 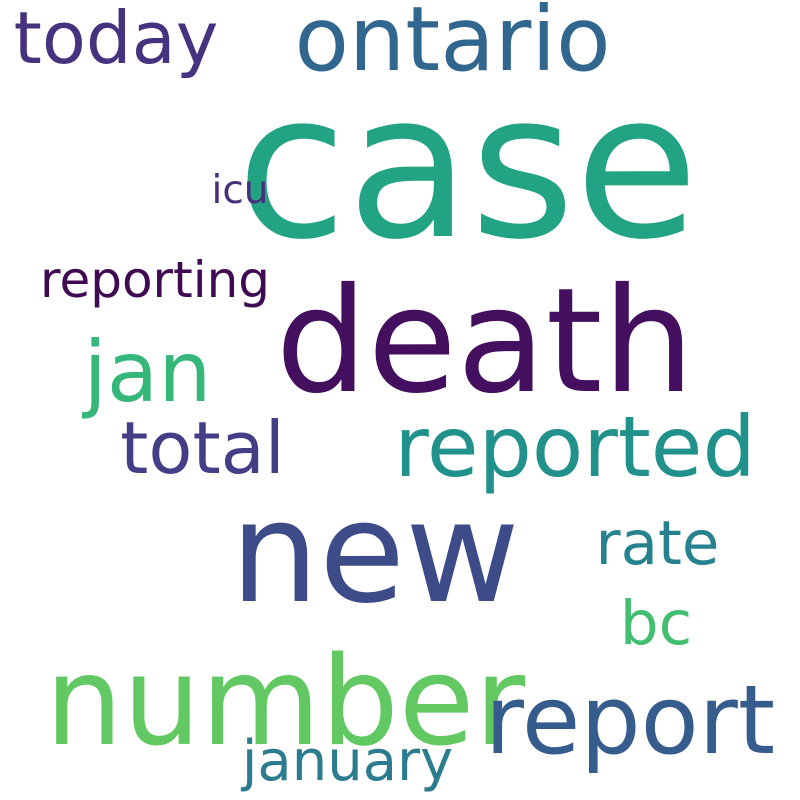 What do you see at coordinates (657, 544) in the screenshot?
I see `word-rate: rate` at bounding box center [657, 544].